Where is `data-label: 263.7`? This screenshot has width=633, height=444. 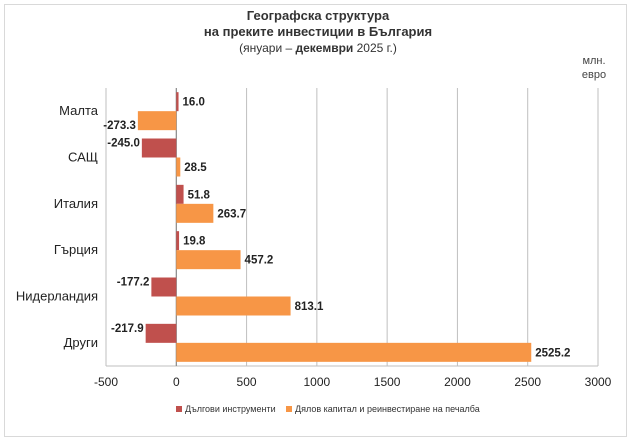
data-label: 263.7 is located at coordinates (231, 214).